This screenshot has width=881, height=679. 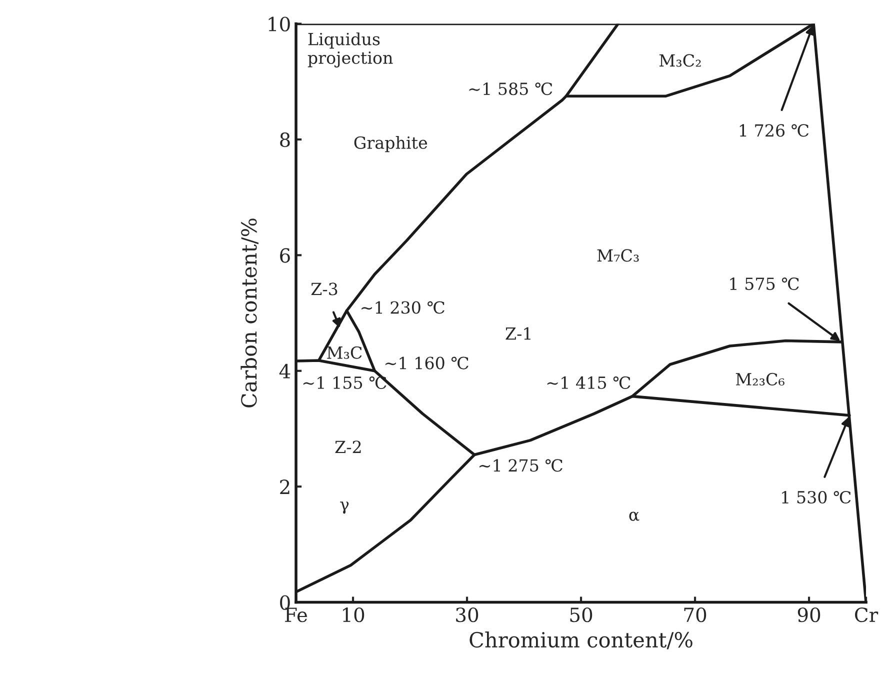 What do you see at coordinates (403, 307) in the screenshot?
I see `annotation: ~1 230 ℃` at bounding box center [403, 307].